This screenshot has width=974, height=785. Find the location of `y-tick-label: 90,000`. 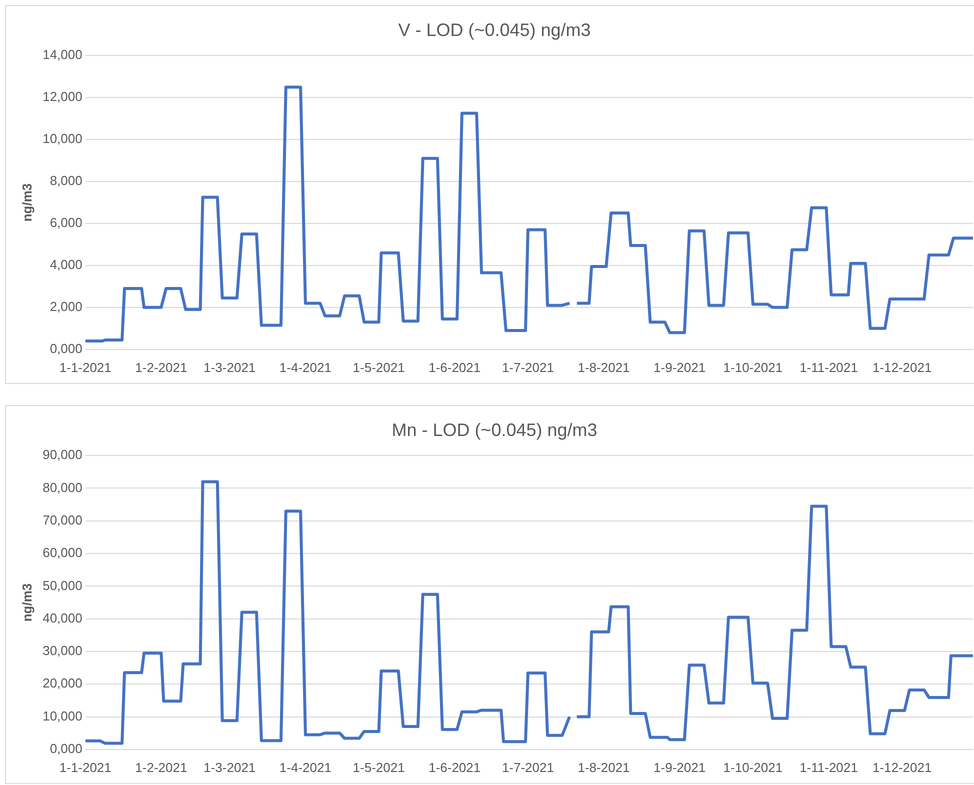

y-tick-label: 90,000 is located at coordinates (62, 454).